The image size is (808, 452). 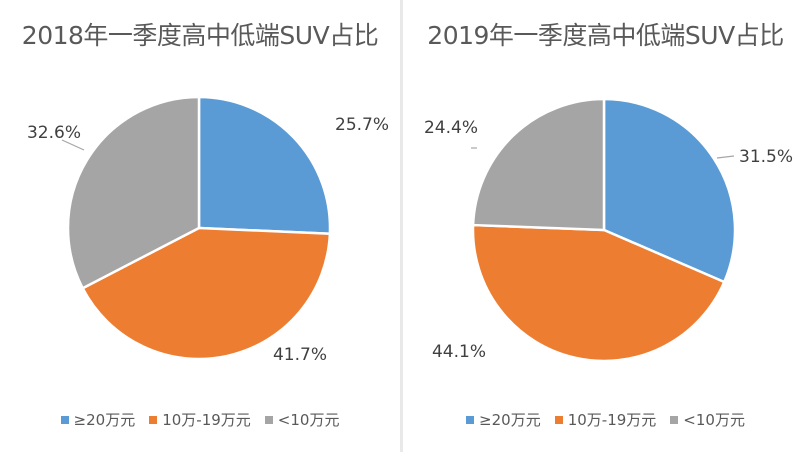 I want to click on leader-line-low, so click(x=73, y=145).